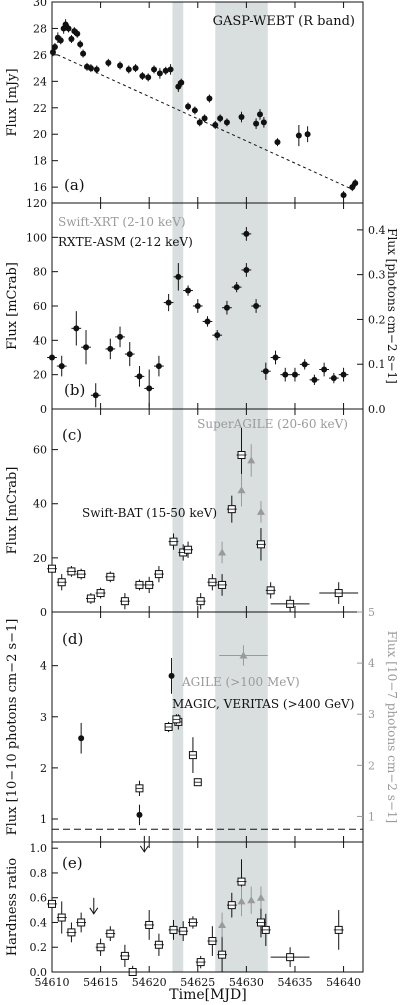 Image resolution: width=400 pixels, height=1005 pixels. I want to click on panel-e-tag: (e), so click(72, 863).